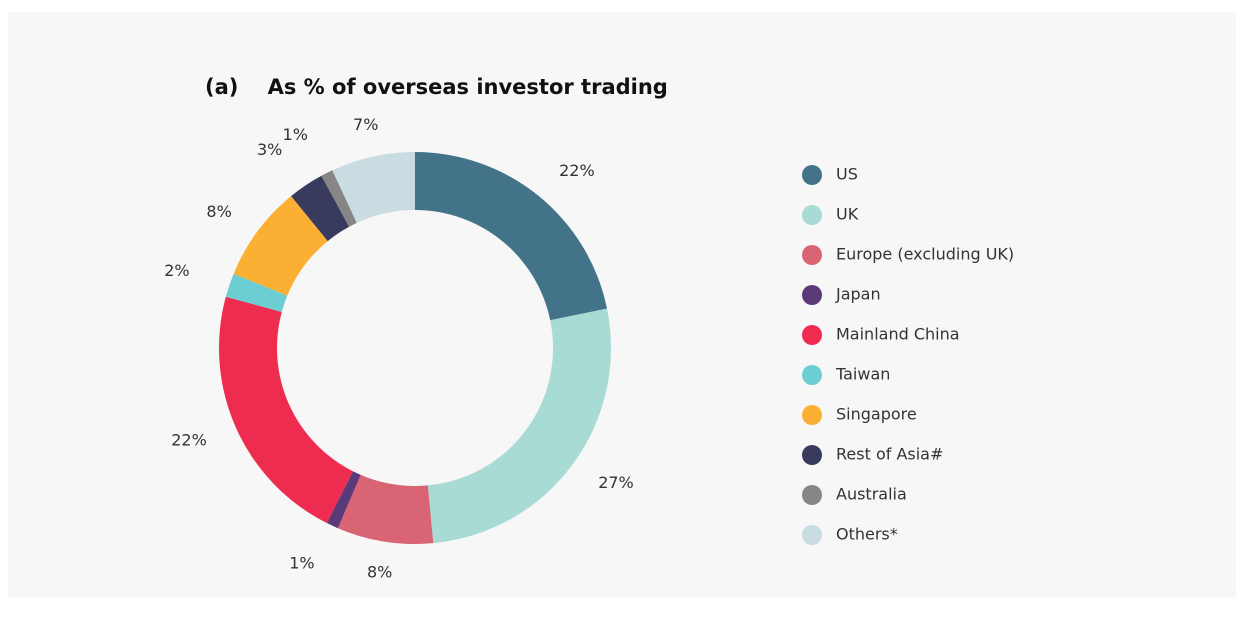 This screenshot has width=1244, height=626. Describe the element at coordinates (867, 534) in the screenshot. I see `legend-label: Others*` at that location.